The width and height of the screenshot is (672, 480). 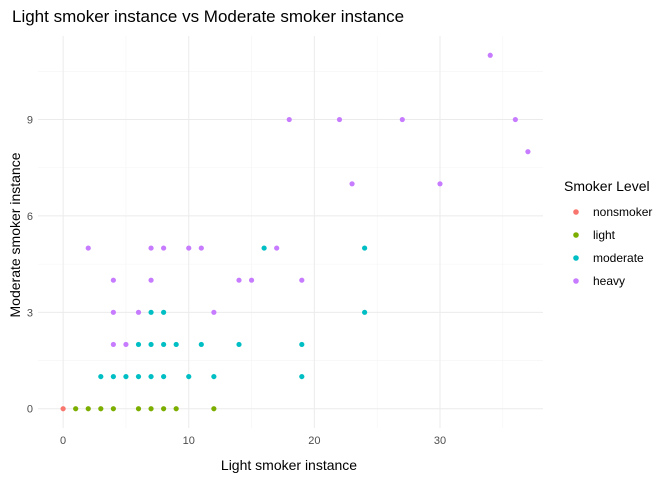 What do you see at coordinates (622, 212) in the screenshot?
I see `legend-label-nonsmoker: nonsmoker` at bounding box center [622, 212].